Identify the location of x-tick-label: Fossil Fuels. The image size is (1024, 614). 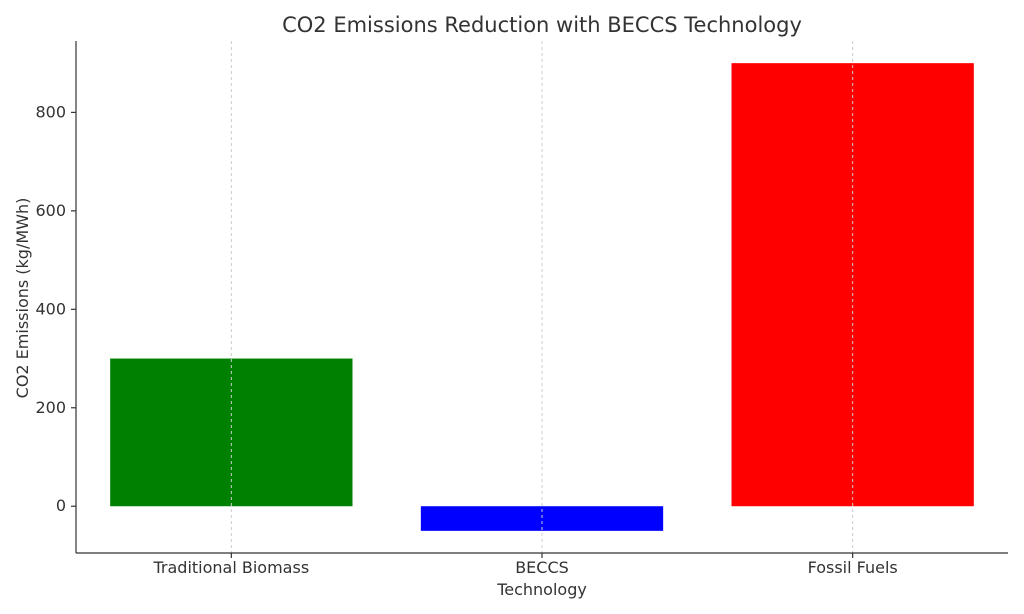
(853, 567).